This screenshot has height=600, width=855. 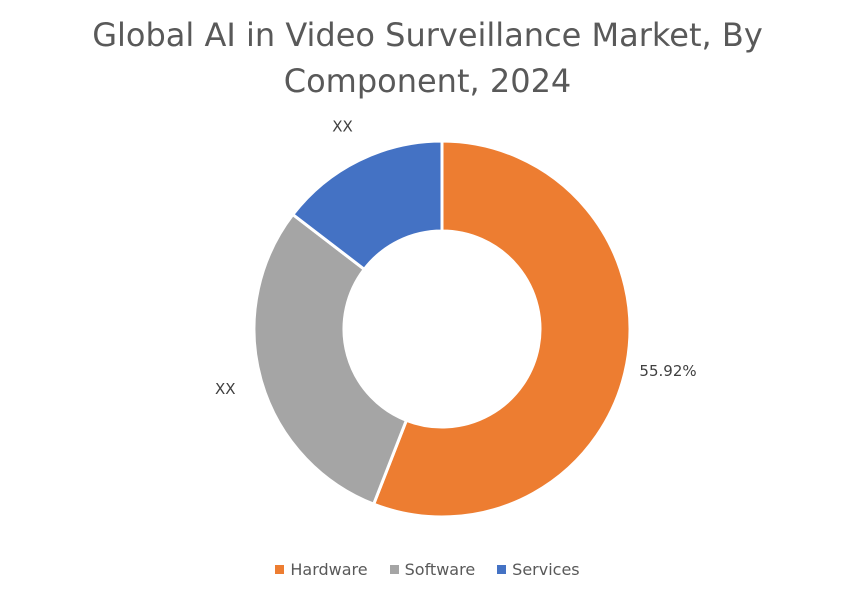 I want to click on legend-label-hardware: Hardware, so click(x=329, y=569).